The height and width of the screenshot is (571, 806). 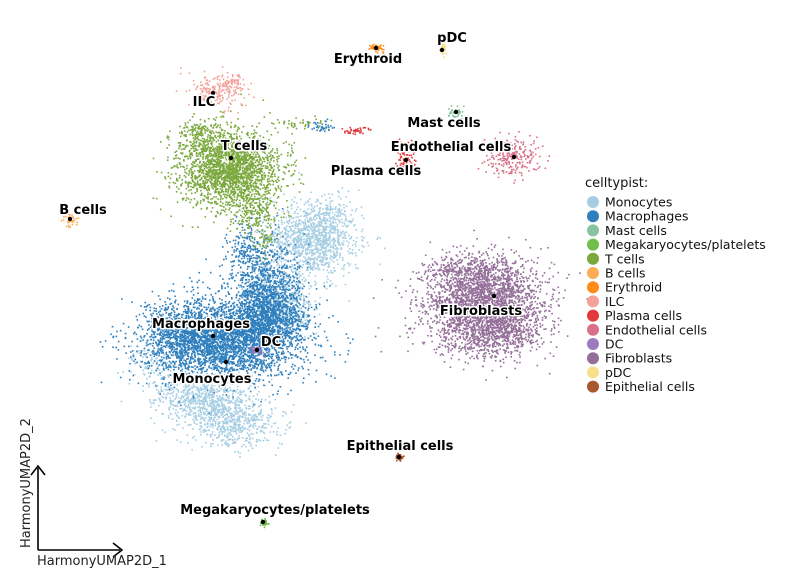 I want to click on points-ilc, so click(x=215, y=90).